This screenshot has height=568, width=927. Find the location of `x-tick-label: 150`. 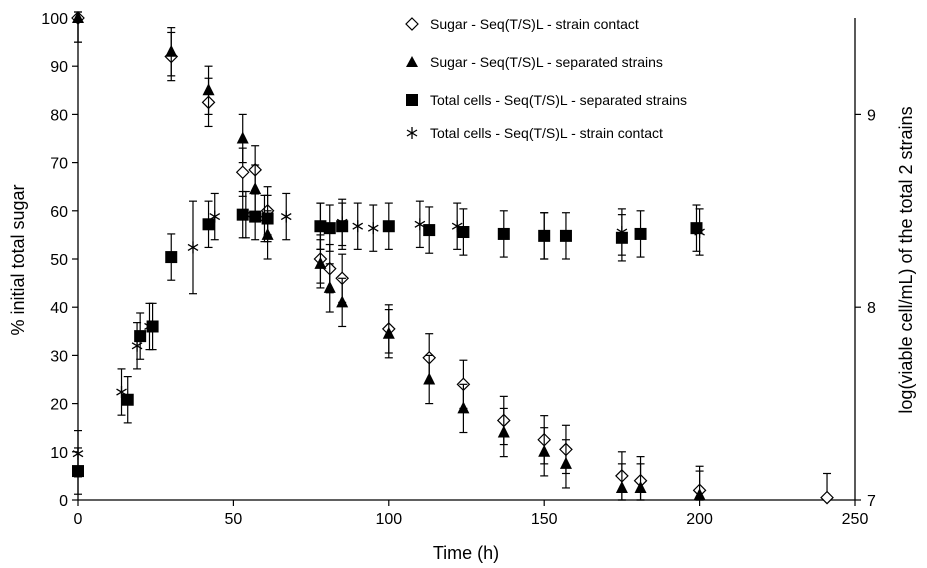

x-tick-label: 150 is located at coordinates (544, 519).